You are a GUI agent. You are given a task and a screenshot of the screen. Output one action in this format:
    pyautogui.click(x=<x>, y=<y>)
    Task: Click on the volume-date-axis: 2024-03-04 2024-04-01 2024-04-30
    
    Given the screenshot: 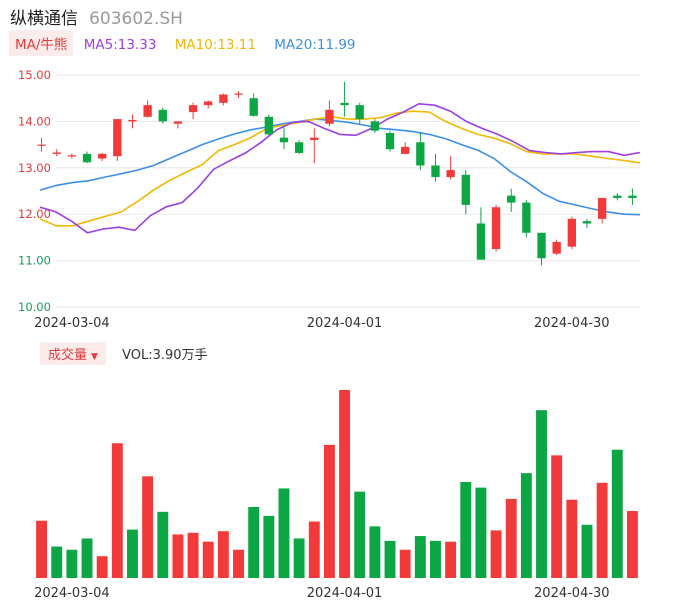 What is the action you would take?
    pyautogui.click(x=322, y=593)
    